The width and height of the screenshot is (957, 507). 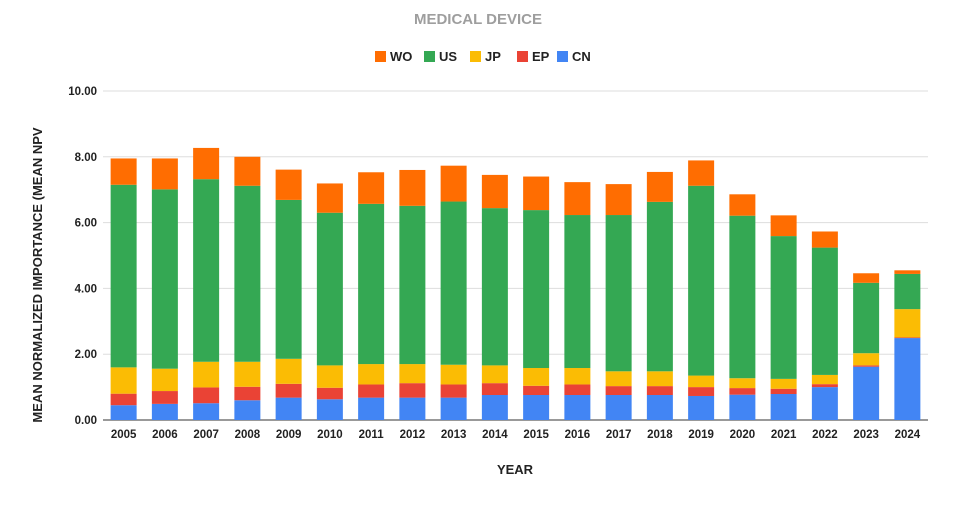 What do you see at coordinates (784, 225) in the screenshot?
I see `bar-wo-2021` at bounding box center [784, 225].